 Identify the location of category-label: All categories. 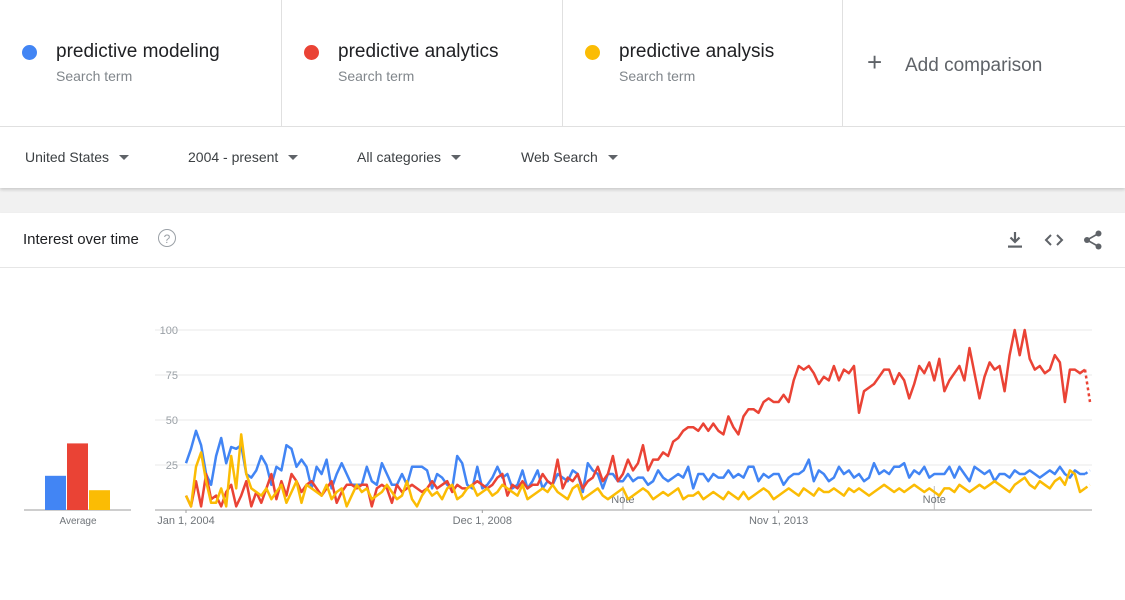
(399, 157).